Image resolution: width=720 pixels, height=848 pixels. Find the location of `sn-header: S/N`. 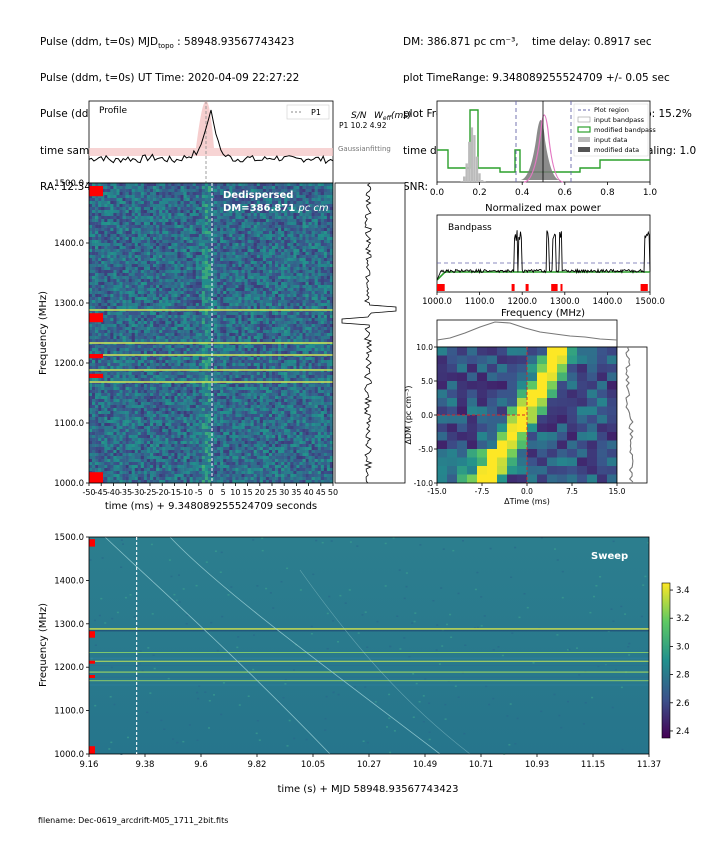

sn-header: S/N is located at coordinates (359, 116).